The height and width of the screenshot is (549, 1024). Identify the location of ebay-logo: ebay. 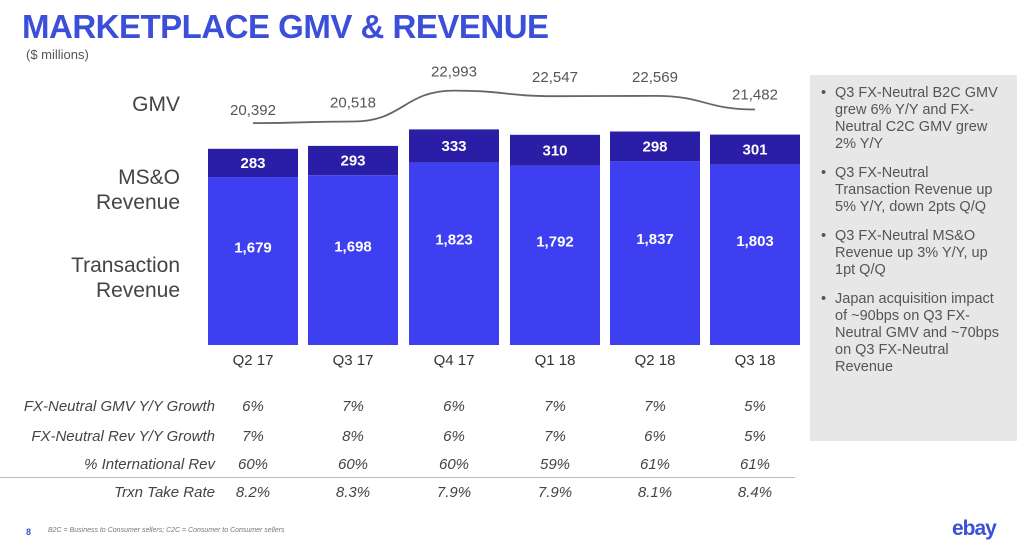
(974, 528).